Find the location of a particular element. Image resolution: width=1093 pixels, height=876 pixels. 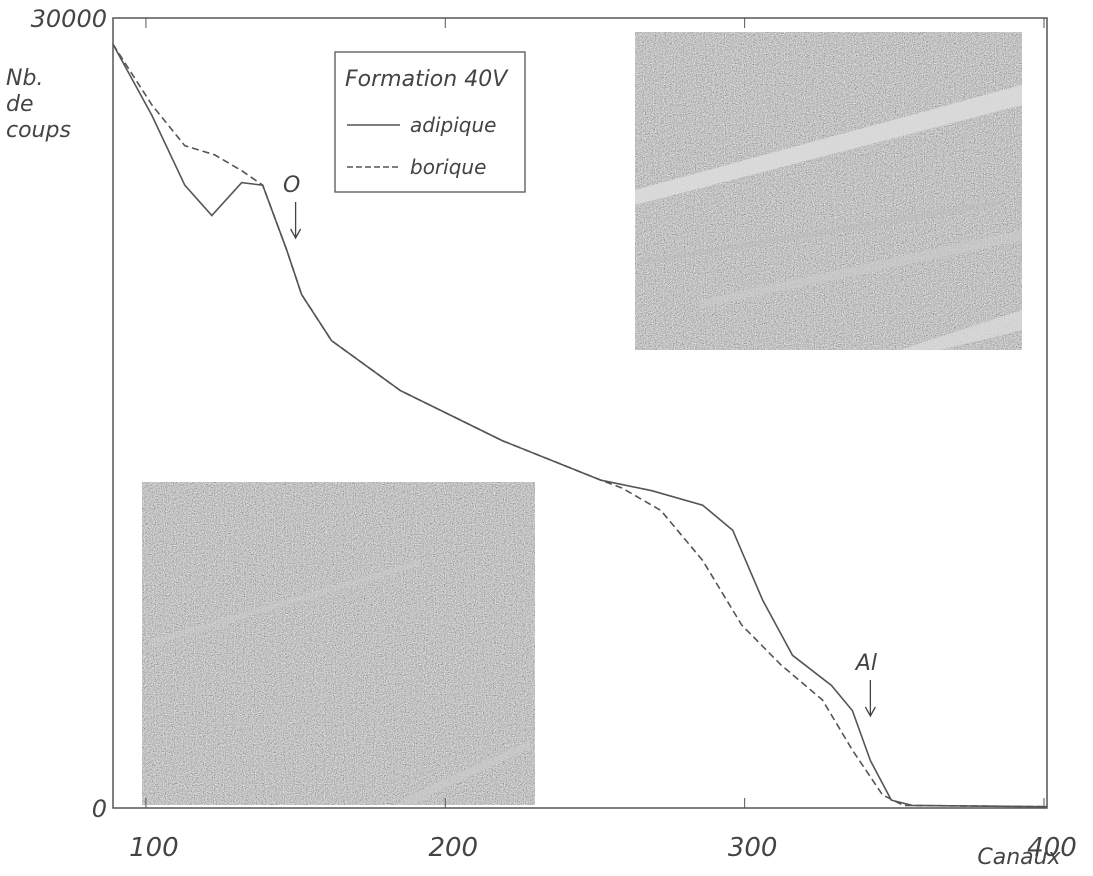

x-tick-label: 100 is located at coordinates (154, 848).